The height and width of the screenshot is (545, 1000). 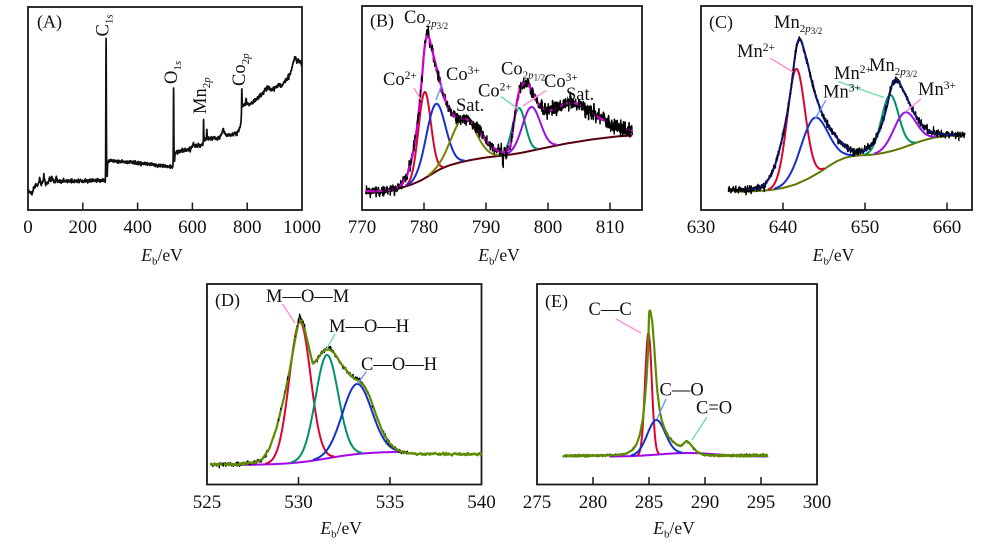 I want to click on svg-text: 285, so click(x=649, y=502).